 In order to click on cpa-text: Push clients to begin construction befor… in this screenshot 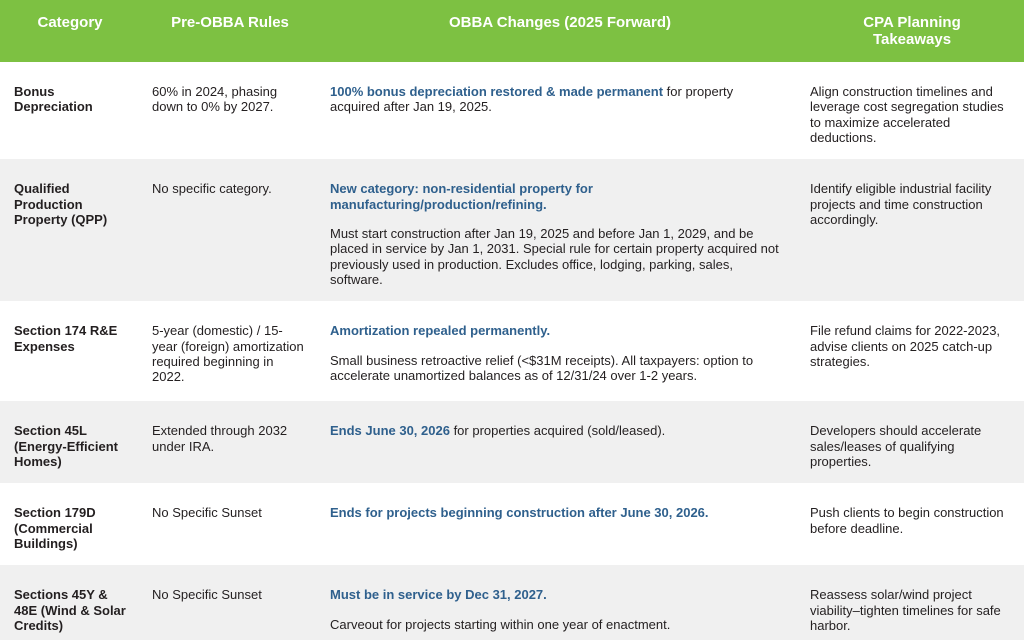, I will do `click(907, 520)`.